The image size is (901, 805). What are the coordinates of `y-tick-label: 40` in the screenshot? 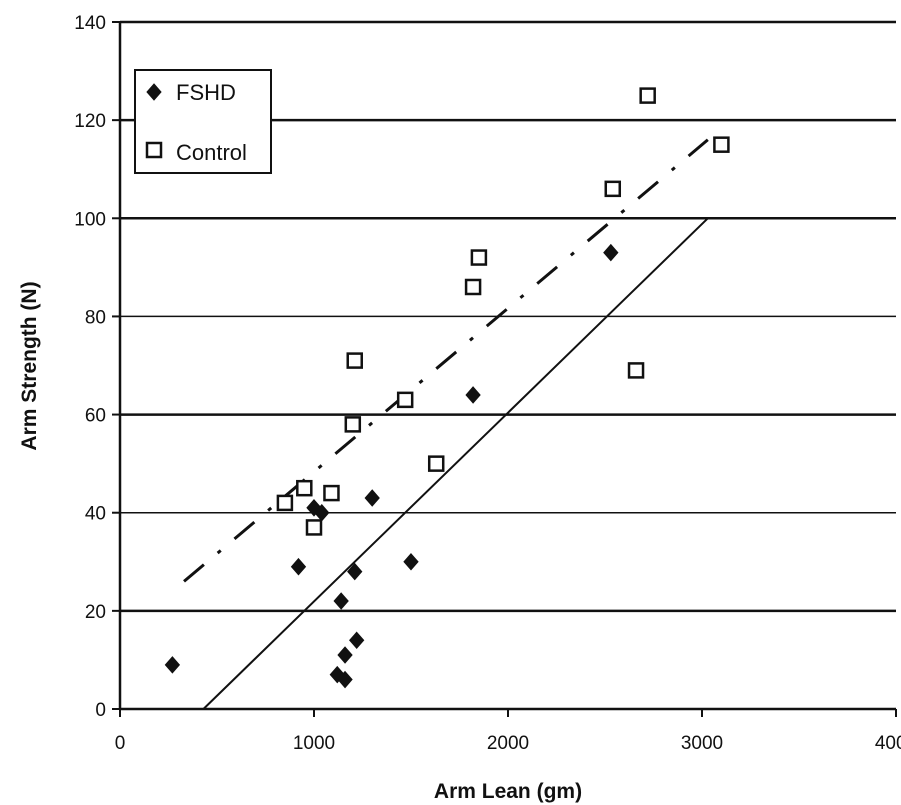 It's located at (95, 514).